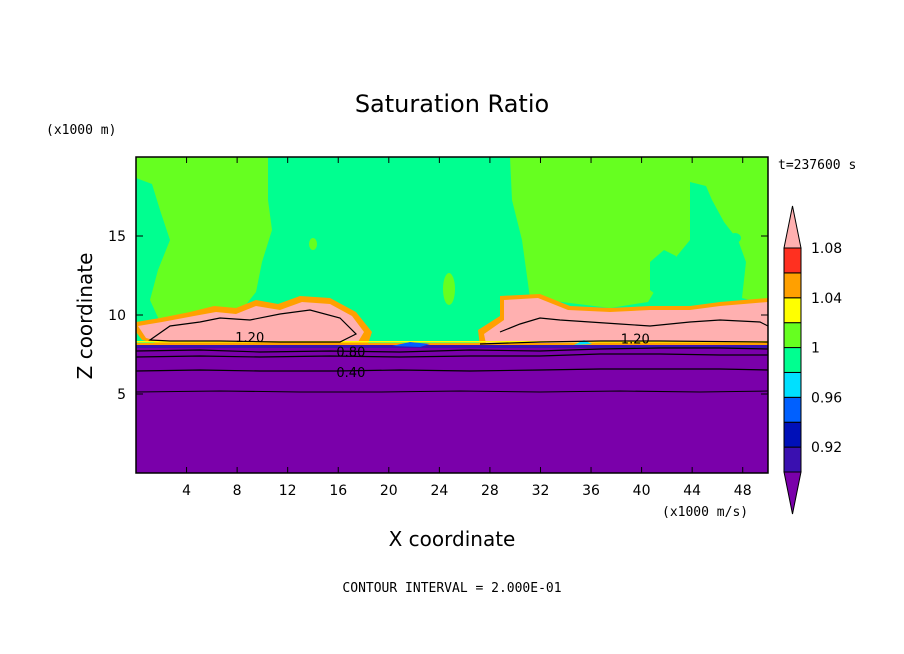 This screenshot has height=654, width=904. I want to click on x-tick-label: 20, so click(389, 491).